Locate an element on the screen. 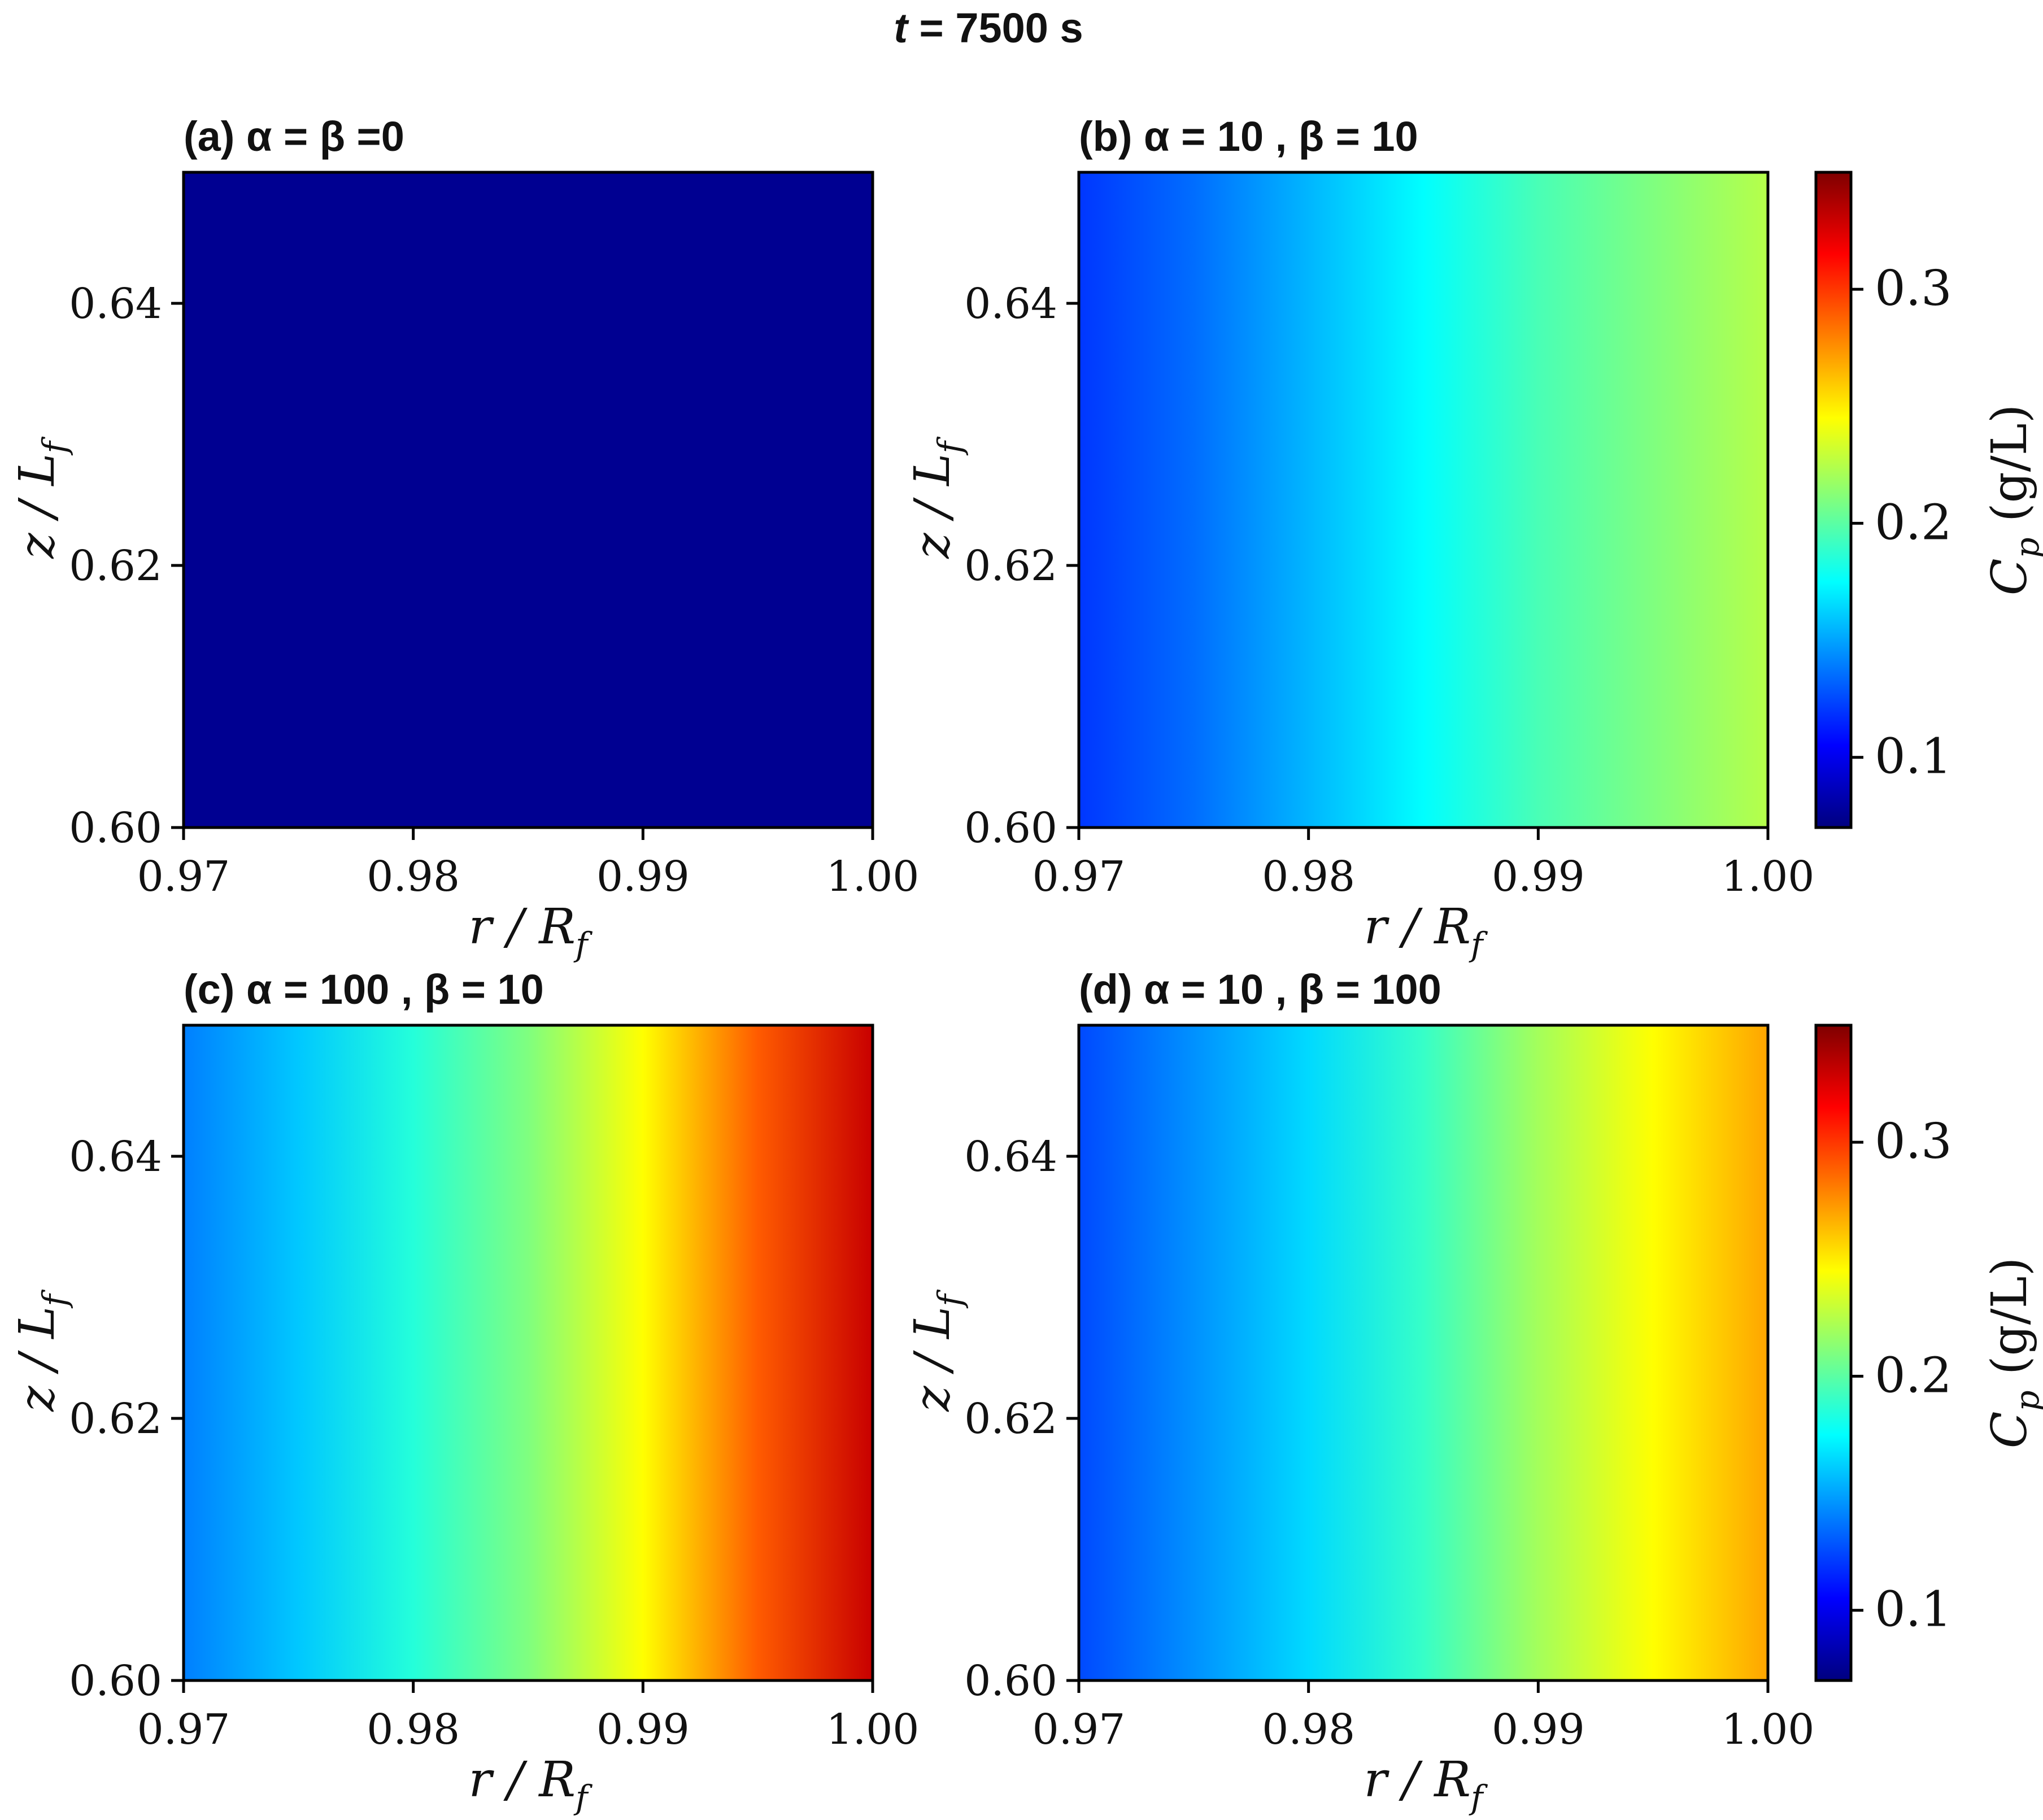  colorbar-top: 0.1 0.2 0.3 Cp (g/L) is located at coordinates (1929, 500).